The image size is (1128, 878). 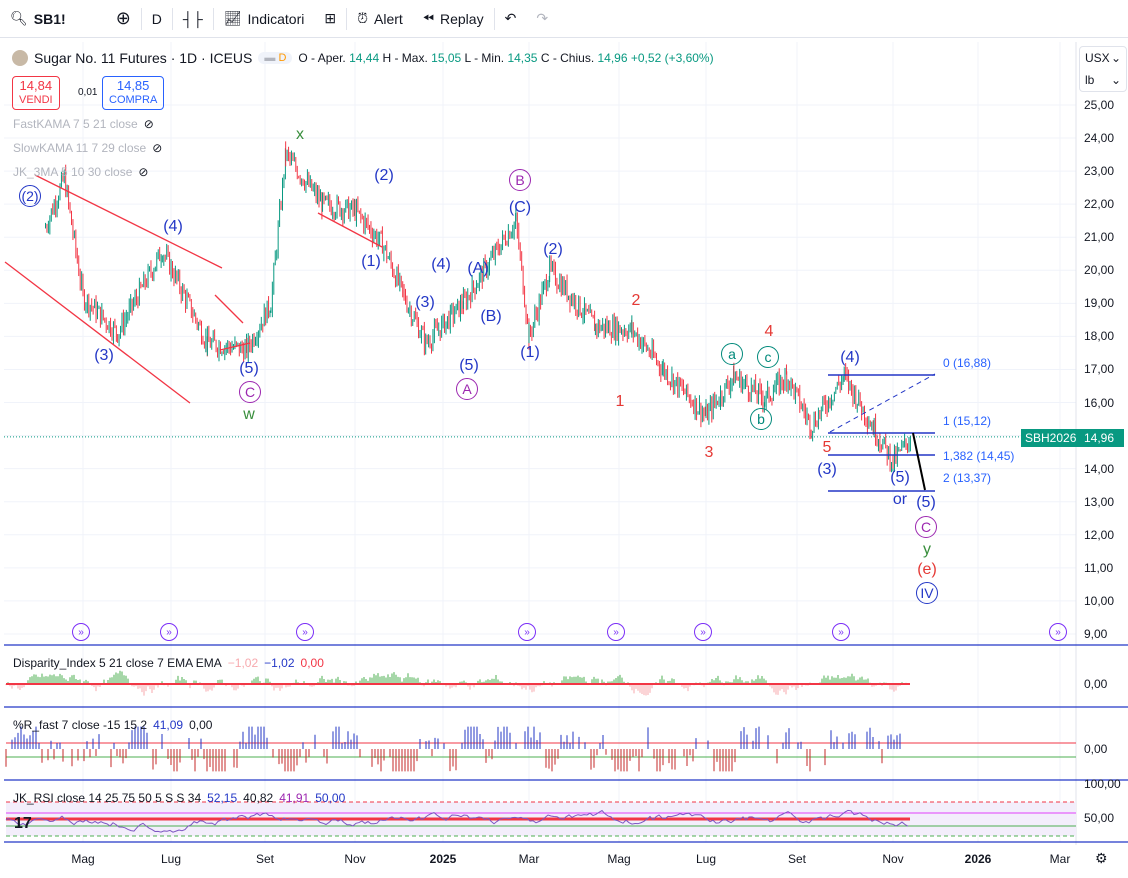 What do you see at coordinates (478, 268) in the screenshot?
I see `wave-label: (A)` at bounding box center [478, 268].